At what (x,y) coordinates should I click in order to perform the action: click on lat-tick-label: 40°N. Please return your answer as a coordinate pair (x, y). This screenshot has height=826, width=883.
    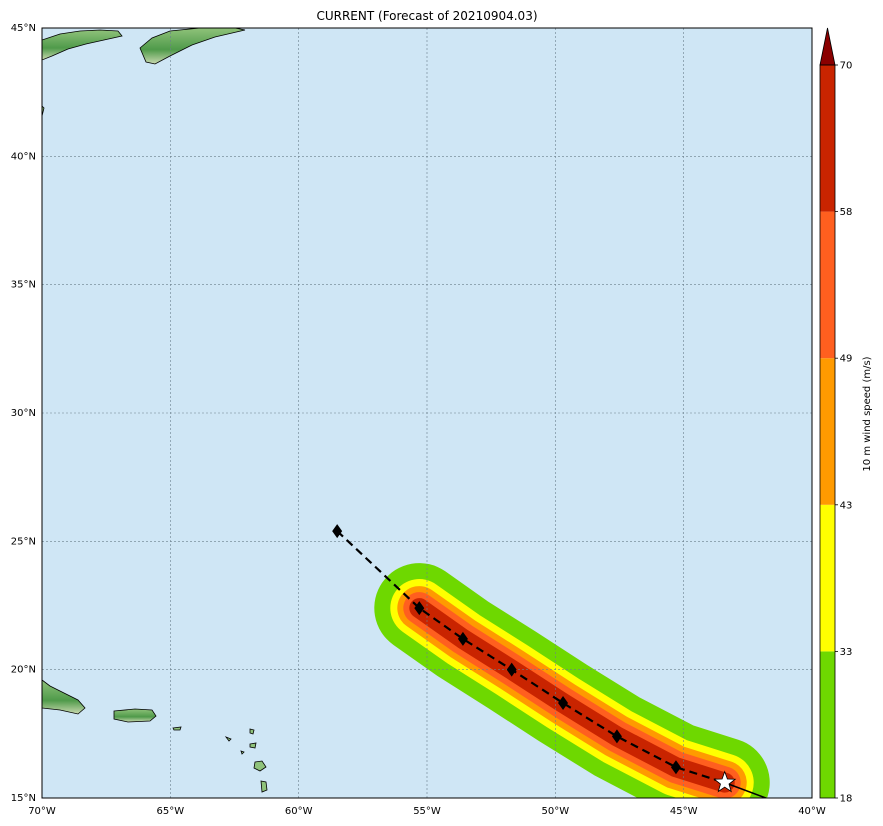
    Looking at the image, I should click on (23, 156).